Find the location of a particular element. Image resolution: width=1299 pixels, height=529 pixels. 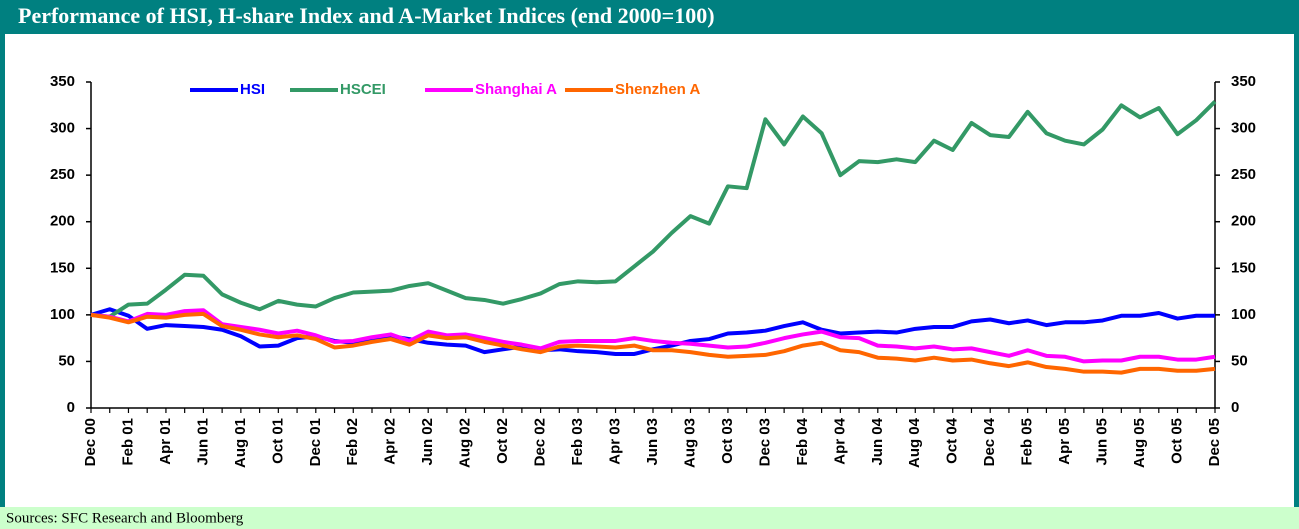

x-tick-label: Jun 05 is located at coordinates (1102, 442).